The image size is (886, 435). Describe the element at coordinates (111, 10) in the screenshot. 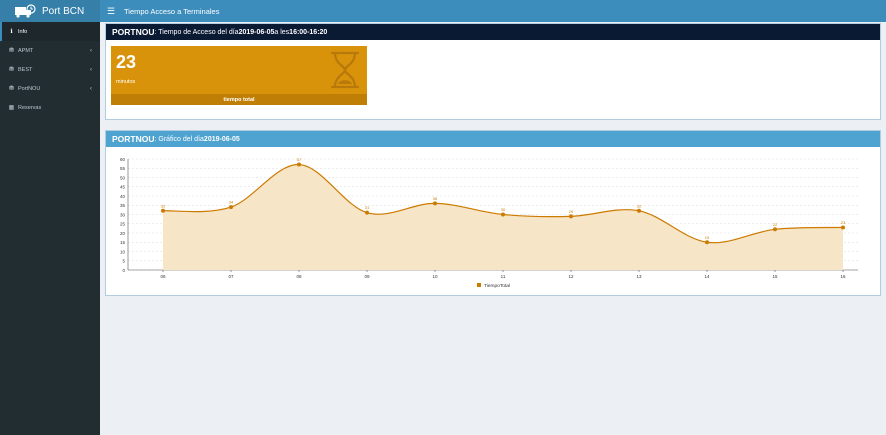

I see `menu-toggle-icon: ☰` at that location.